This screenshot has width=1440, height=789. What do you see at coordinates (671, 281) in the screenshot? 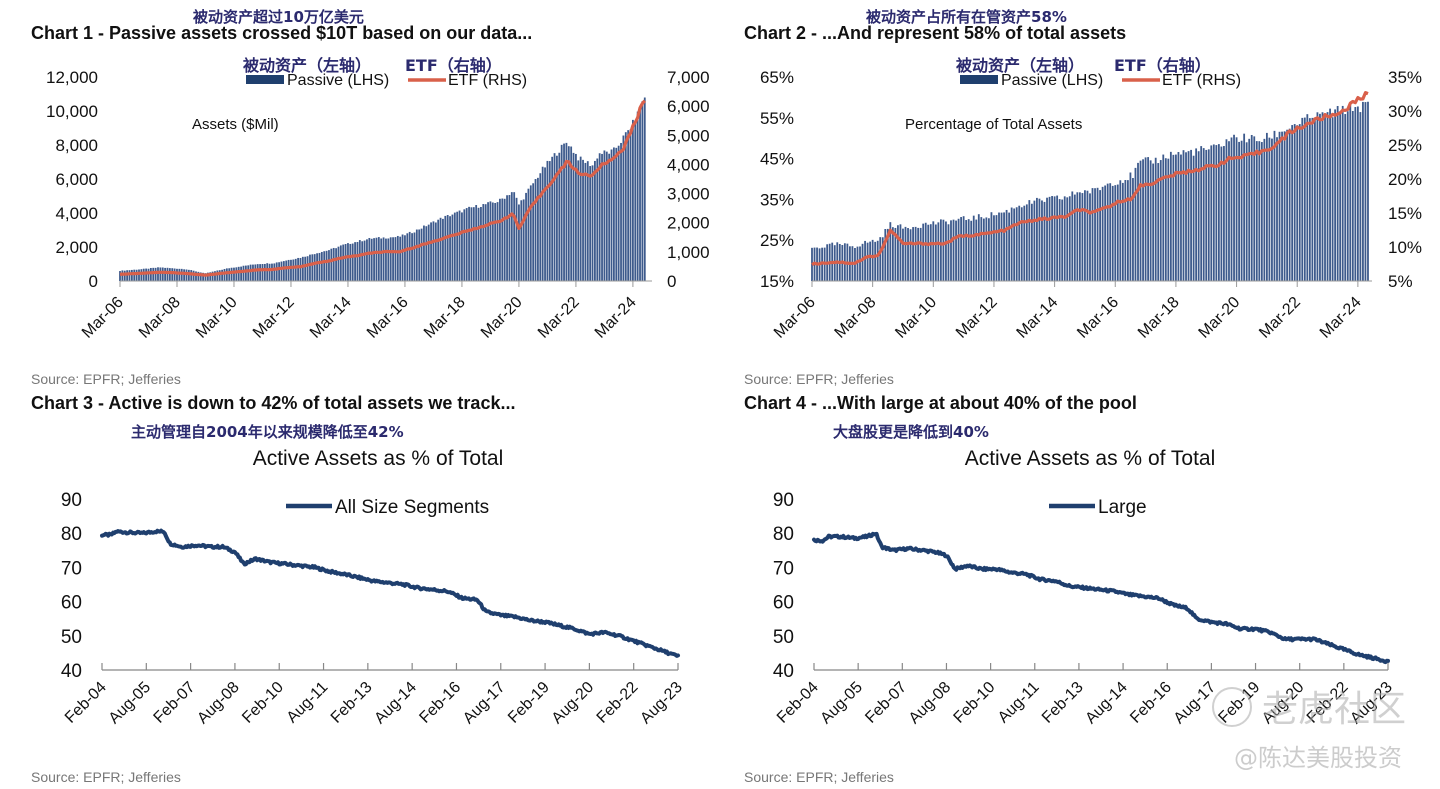
I see `y-right-tick-label: 0` at bounding box center [671, 281].